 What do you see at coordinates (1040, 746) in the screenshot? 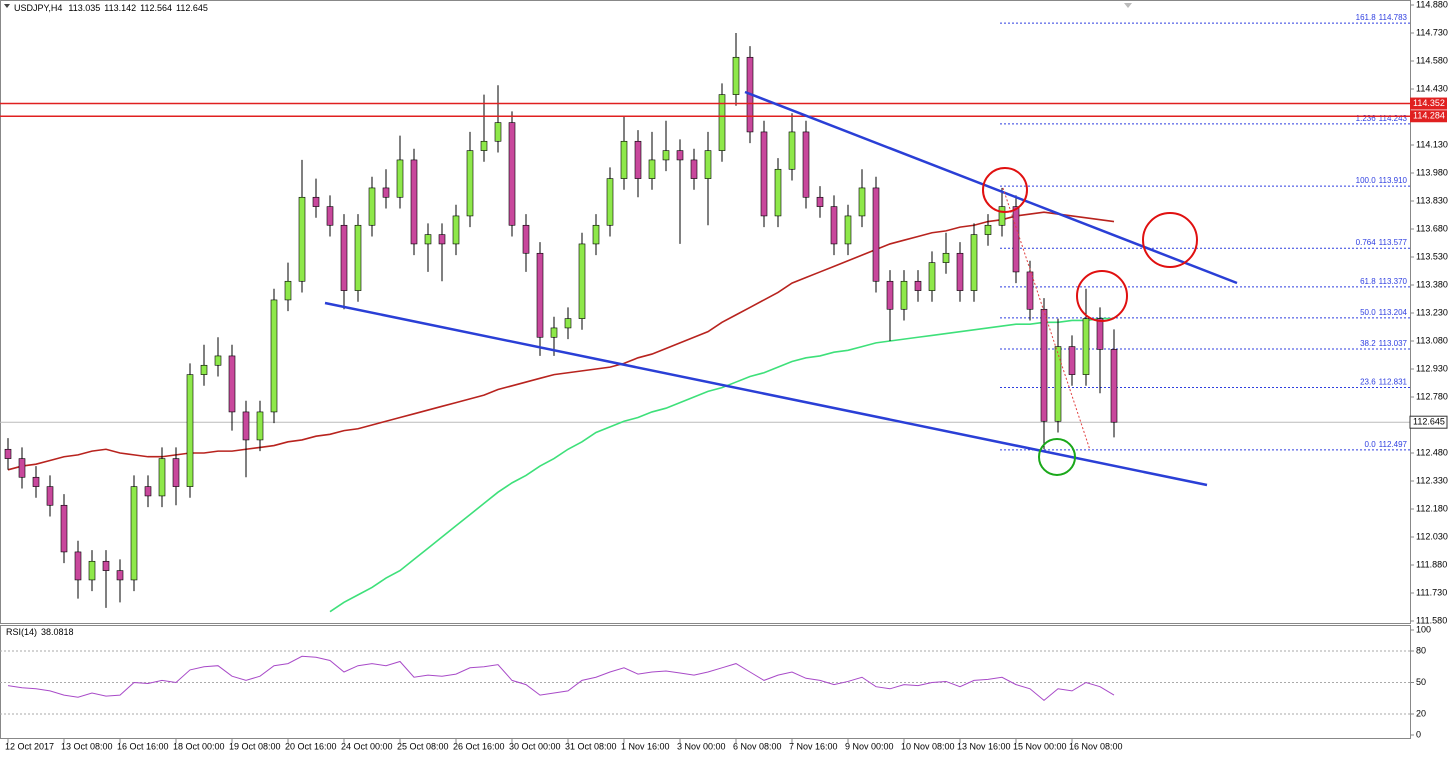
I see `x-tick-label: 15 Nov 00:00` at bounding box center [1040, 746].